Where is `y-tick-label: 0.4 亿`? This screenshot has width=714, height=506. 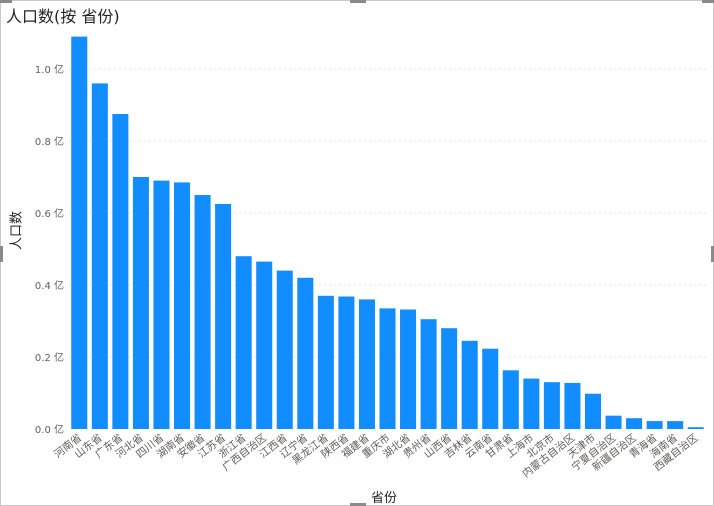
y-tick-label: 0.4 亿 is located at coordinates (49, 285).